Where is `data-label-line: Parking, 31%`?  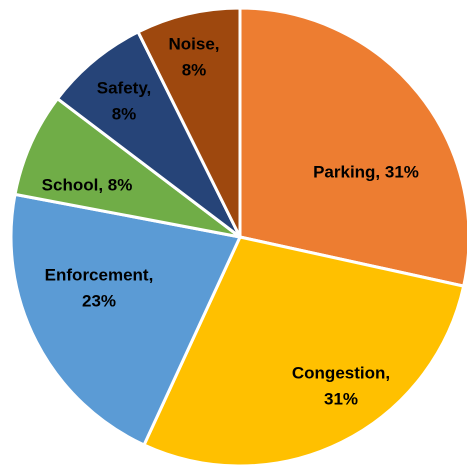 data-label-line: Parking, 31% is located at coordinates (366, 171).